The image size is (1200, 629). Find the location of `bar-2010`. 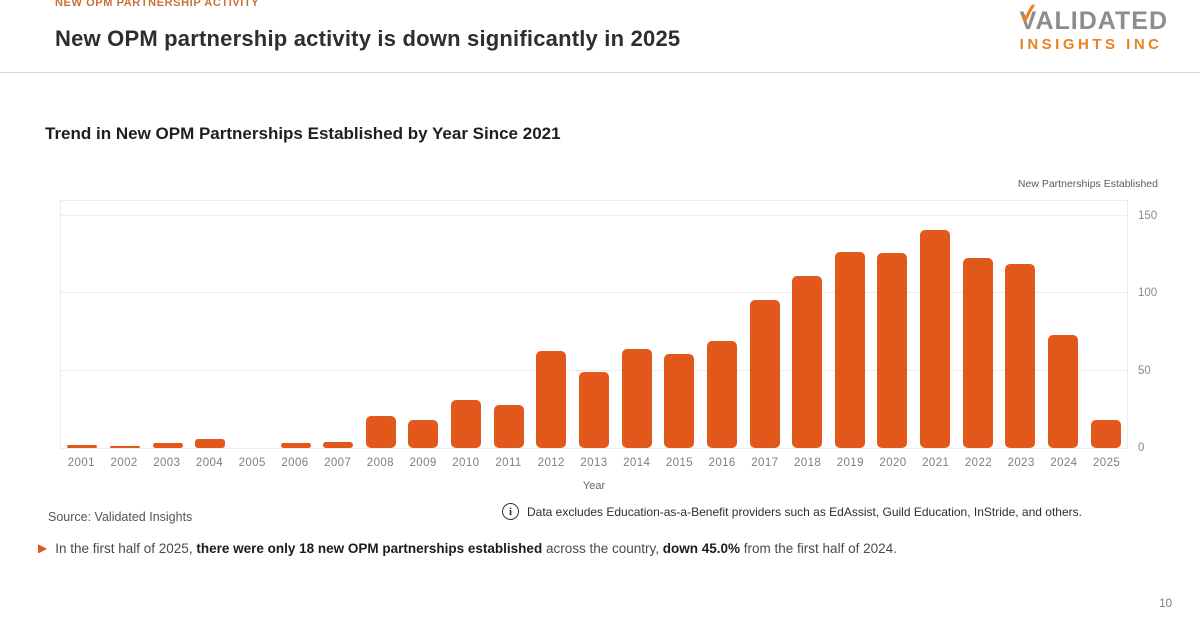

bar-2010 is located at coordinates (466, 424).